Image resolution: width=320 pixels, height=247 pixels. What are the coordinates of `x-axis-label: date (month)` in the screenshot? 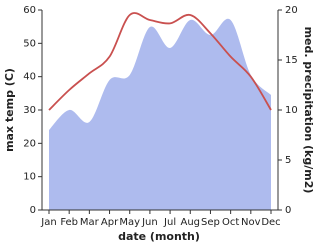 It's located at (159, 236).